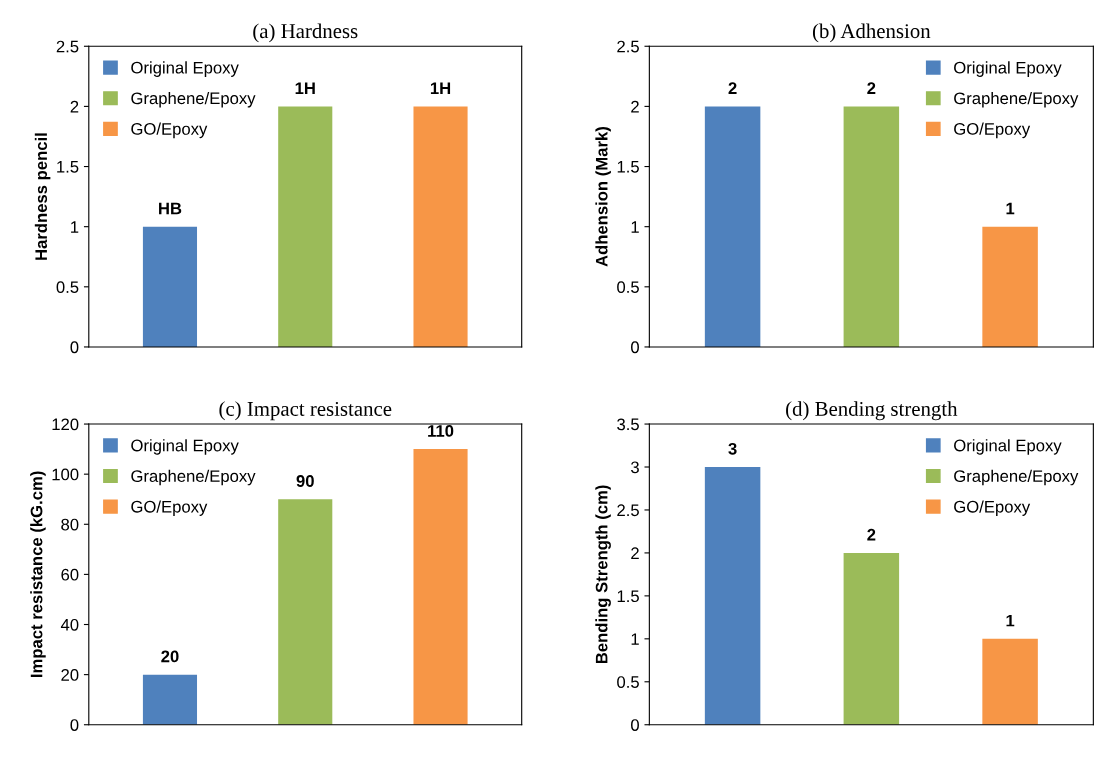 This screenshot has width=1110, height=771. Describe the element at coordinates (628, 424) in the screenshot. I see `y-tick-label: 3.5` at that location.